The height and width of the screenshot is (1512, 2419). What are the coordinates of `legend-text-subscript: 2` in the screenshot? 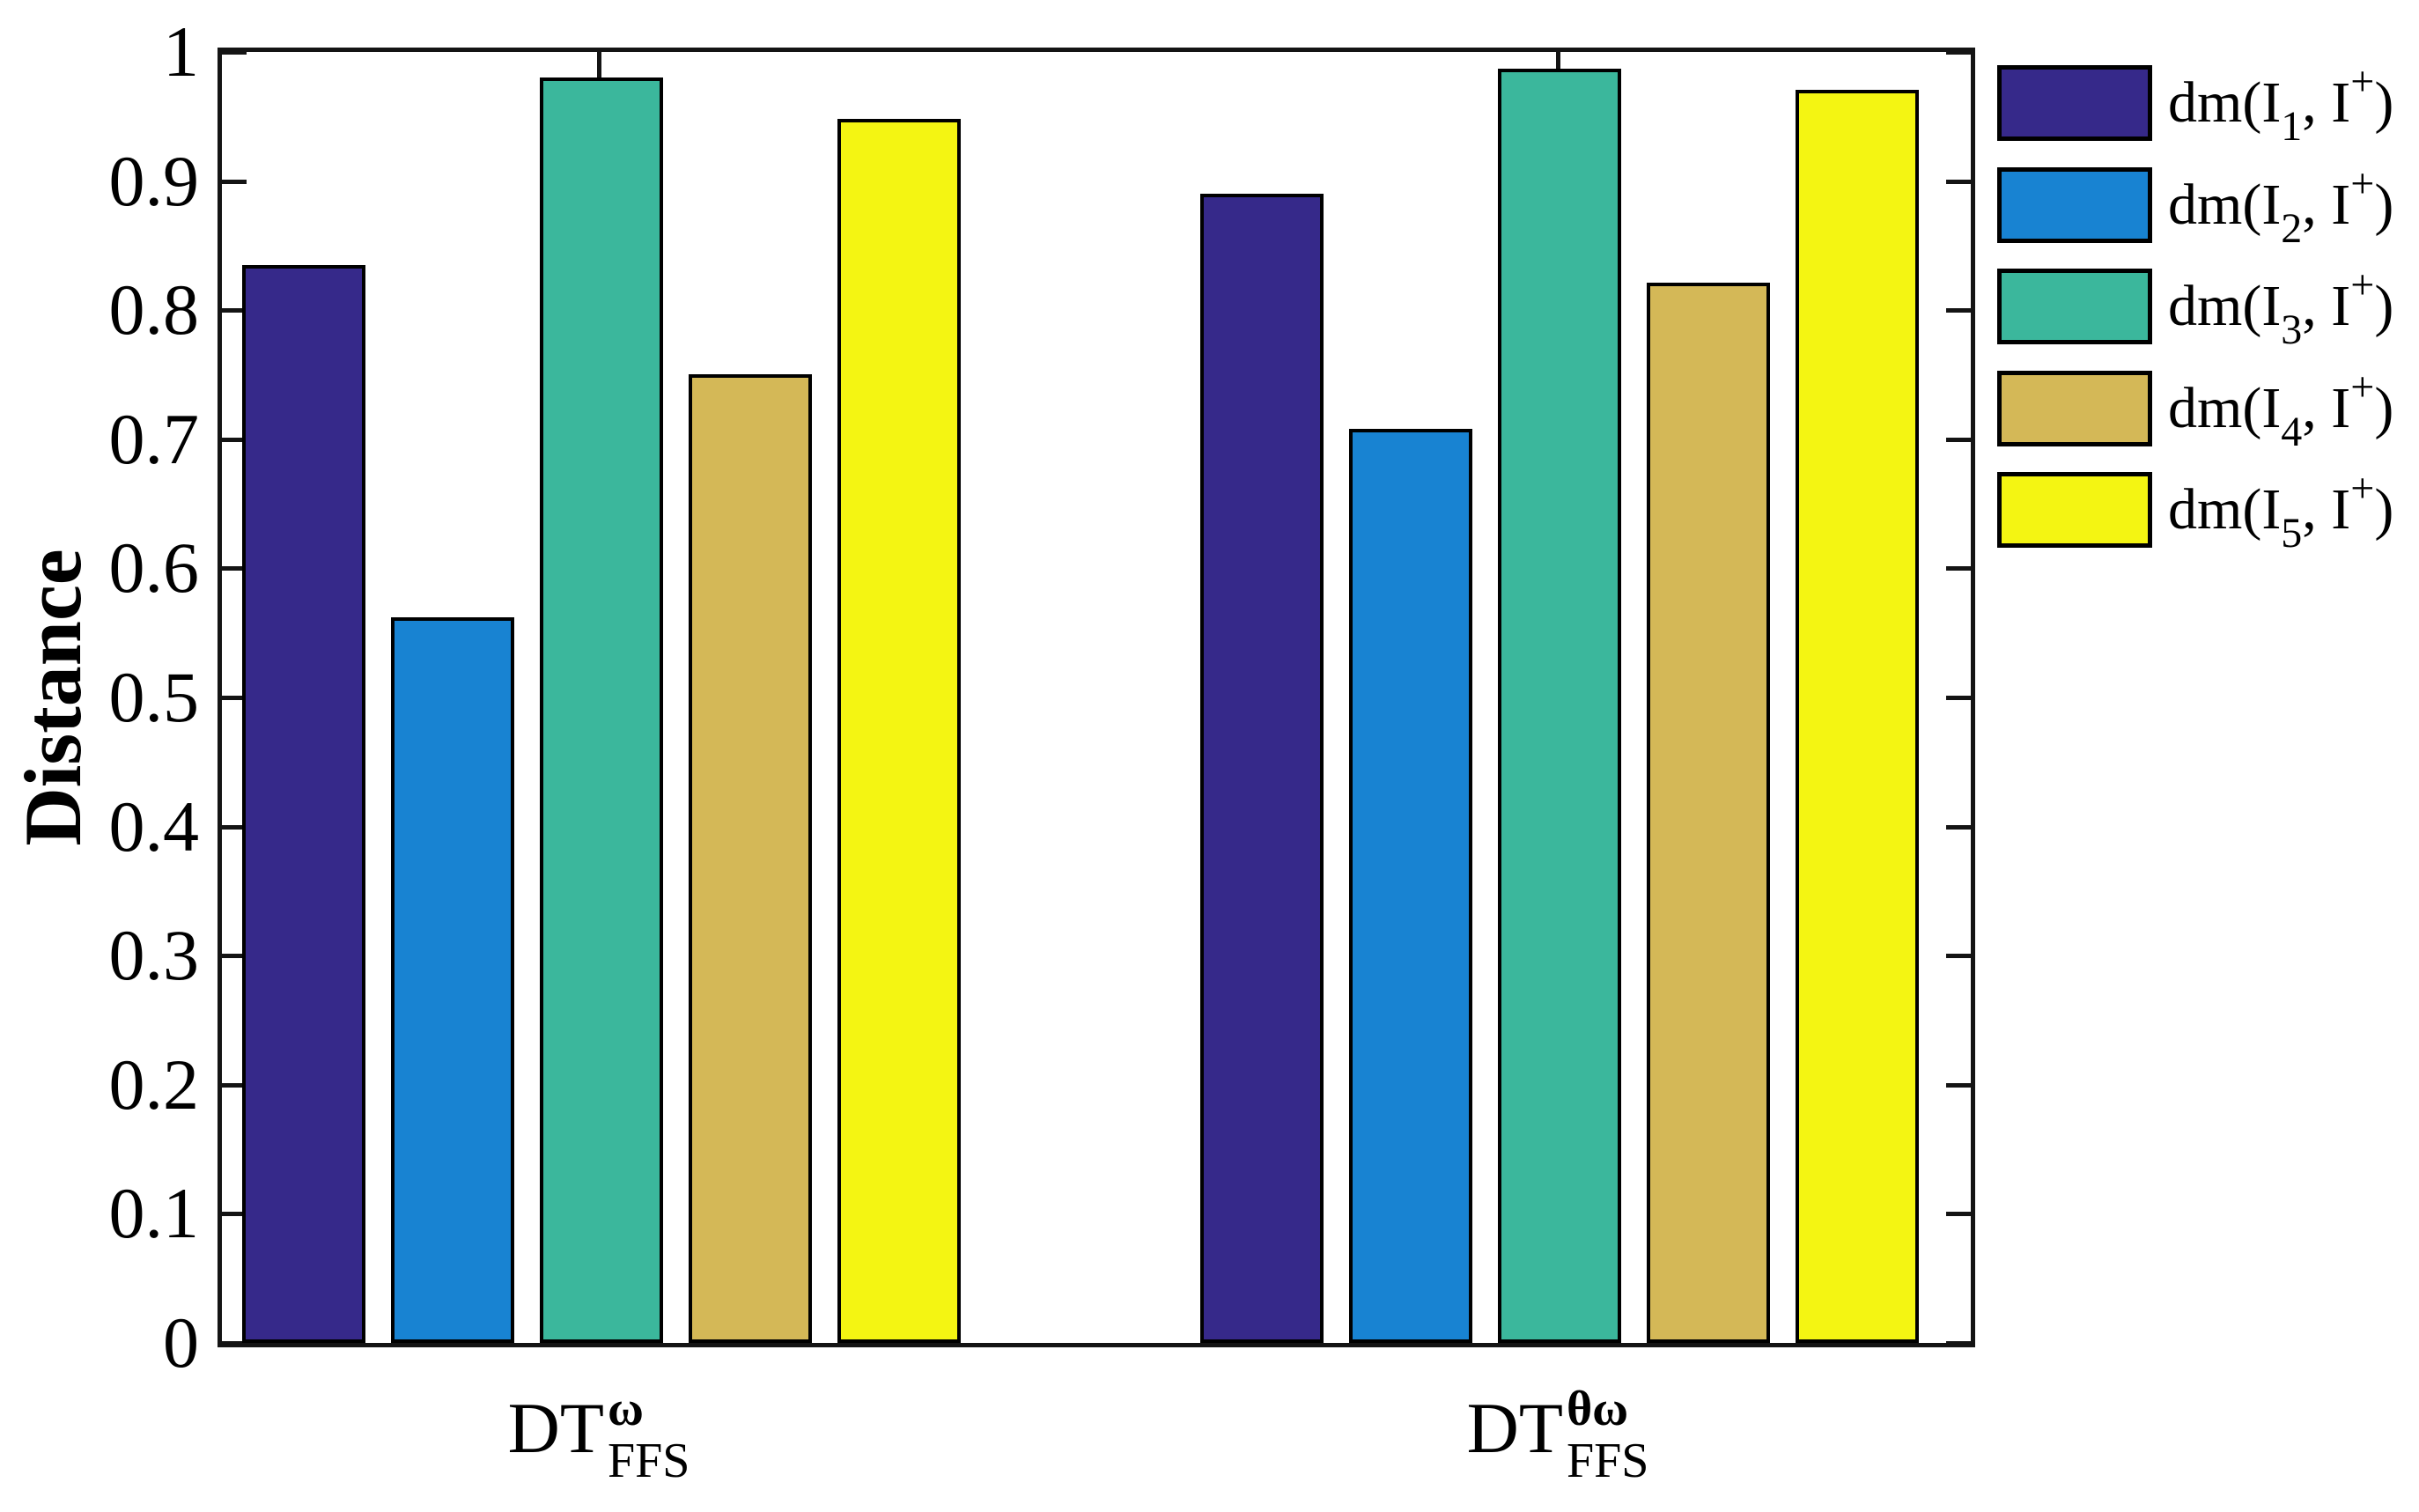 It's located at (2292, 228).